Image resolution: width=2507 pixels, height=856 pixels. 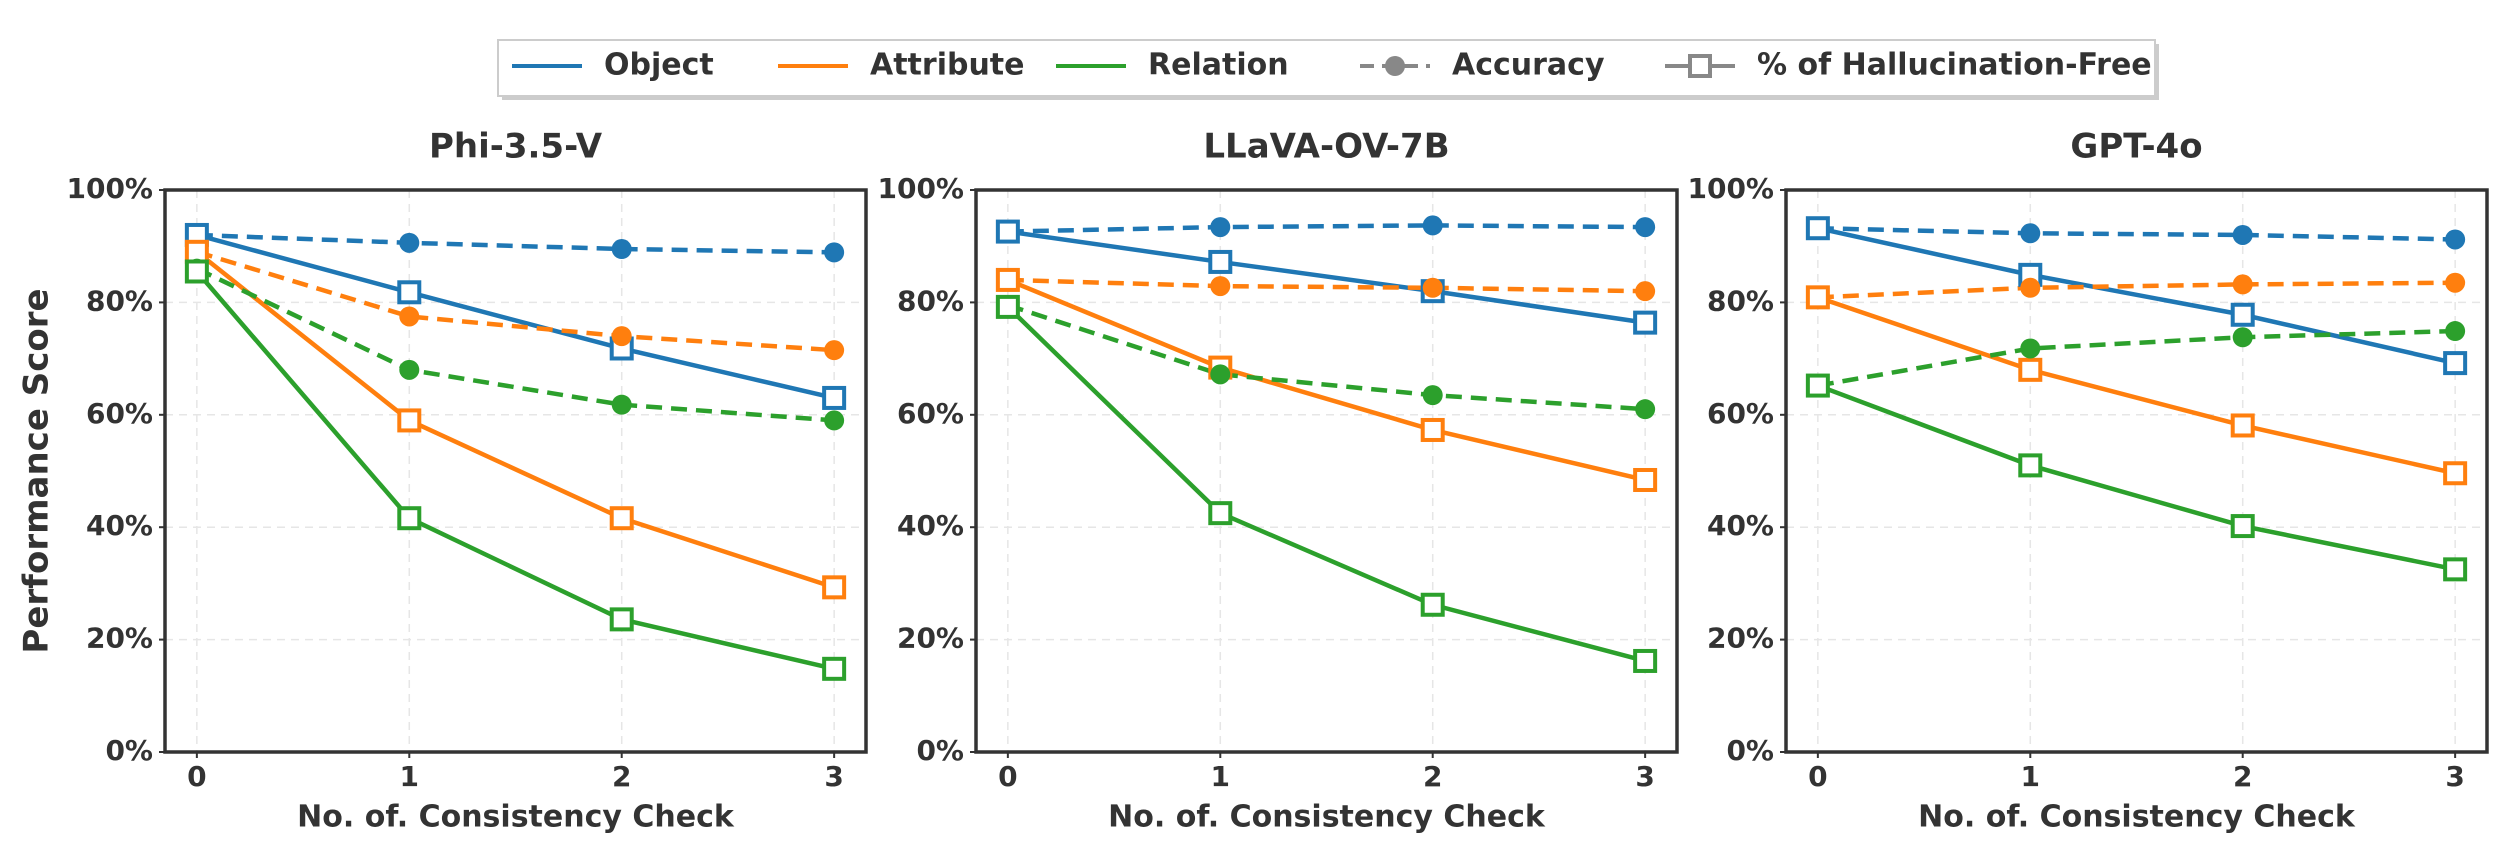 What do you see at coordinates (37, 470) in the screenshot?
I see `y-axis-label: Performance Score` at bounding box center [37, 470].